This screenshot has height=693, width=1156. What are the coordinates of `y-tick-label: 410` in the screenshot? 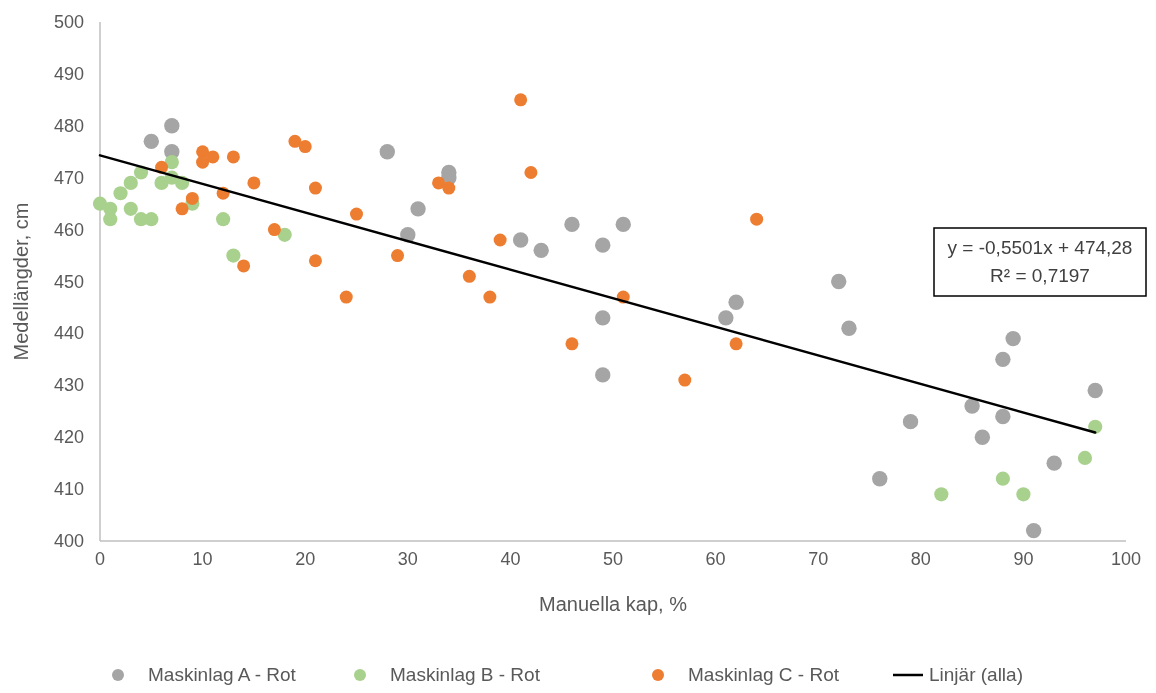 It's located at (68, 489).